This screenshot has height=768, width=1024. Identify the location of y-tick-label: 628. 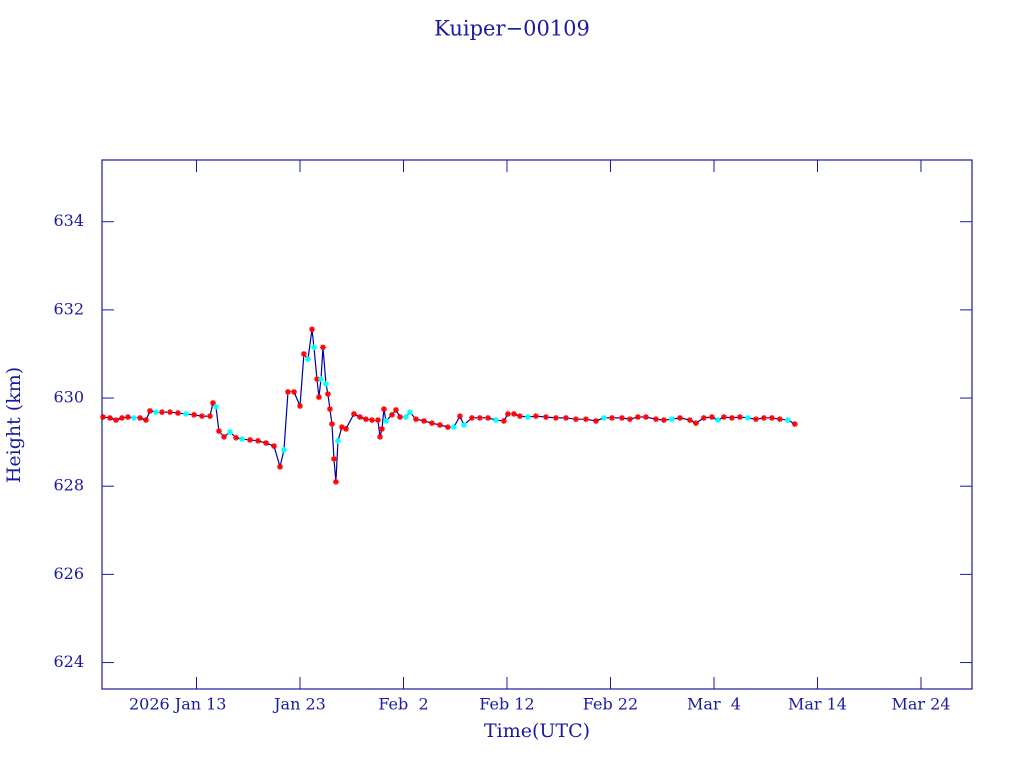
(68, 485).